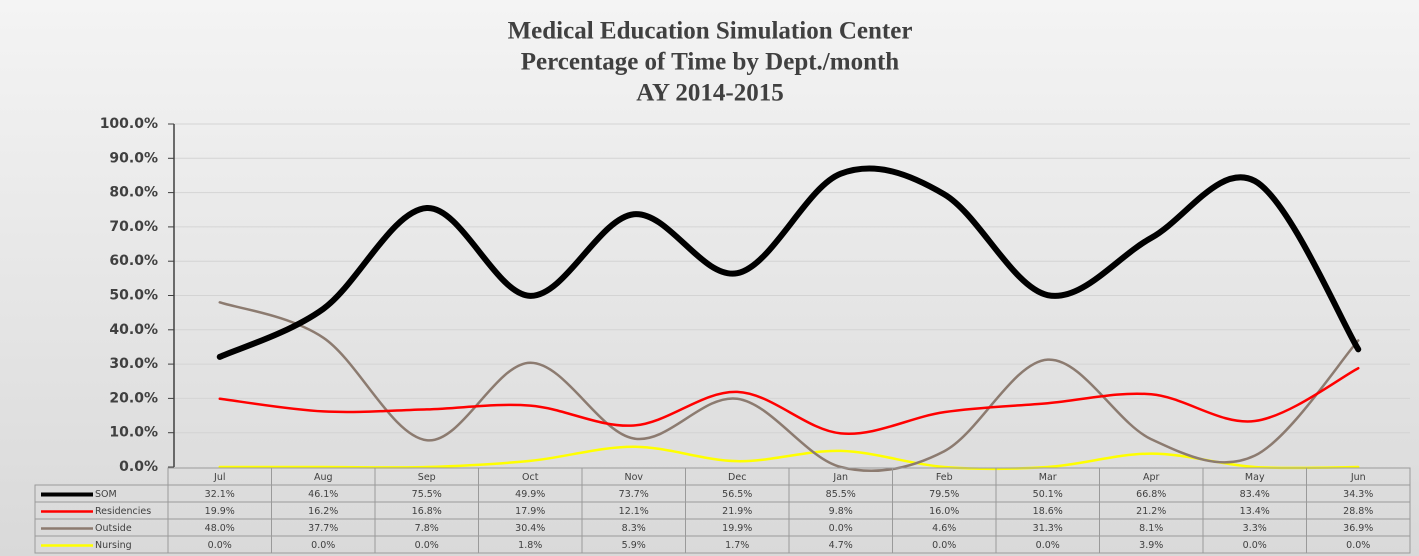  I want to click on data-label: 18.6%, so click(1048, 511).